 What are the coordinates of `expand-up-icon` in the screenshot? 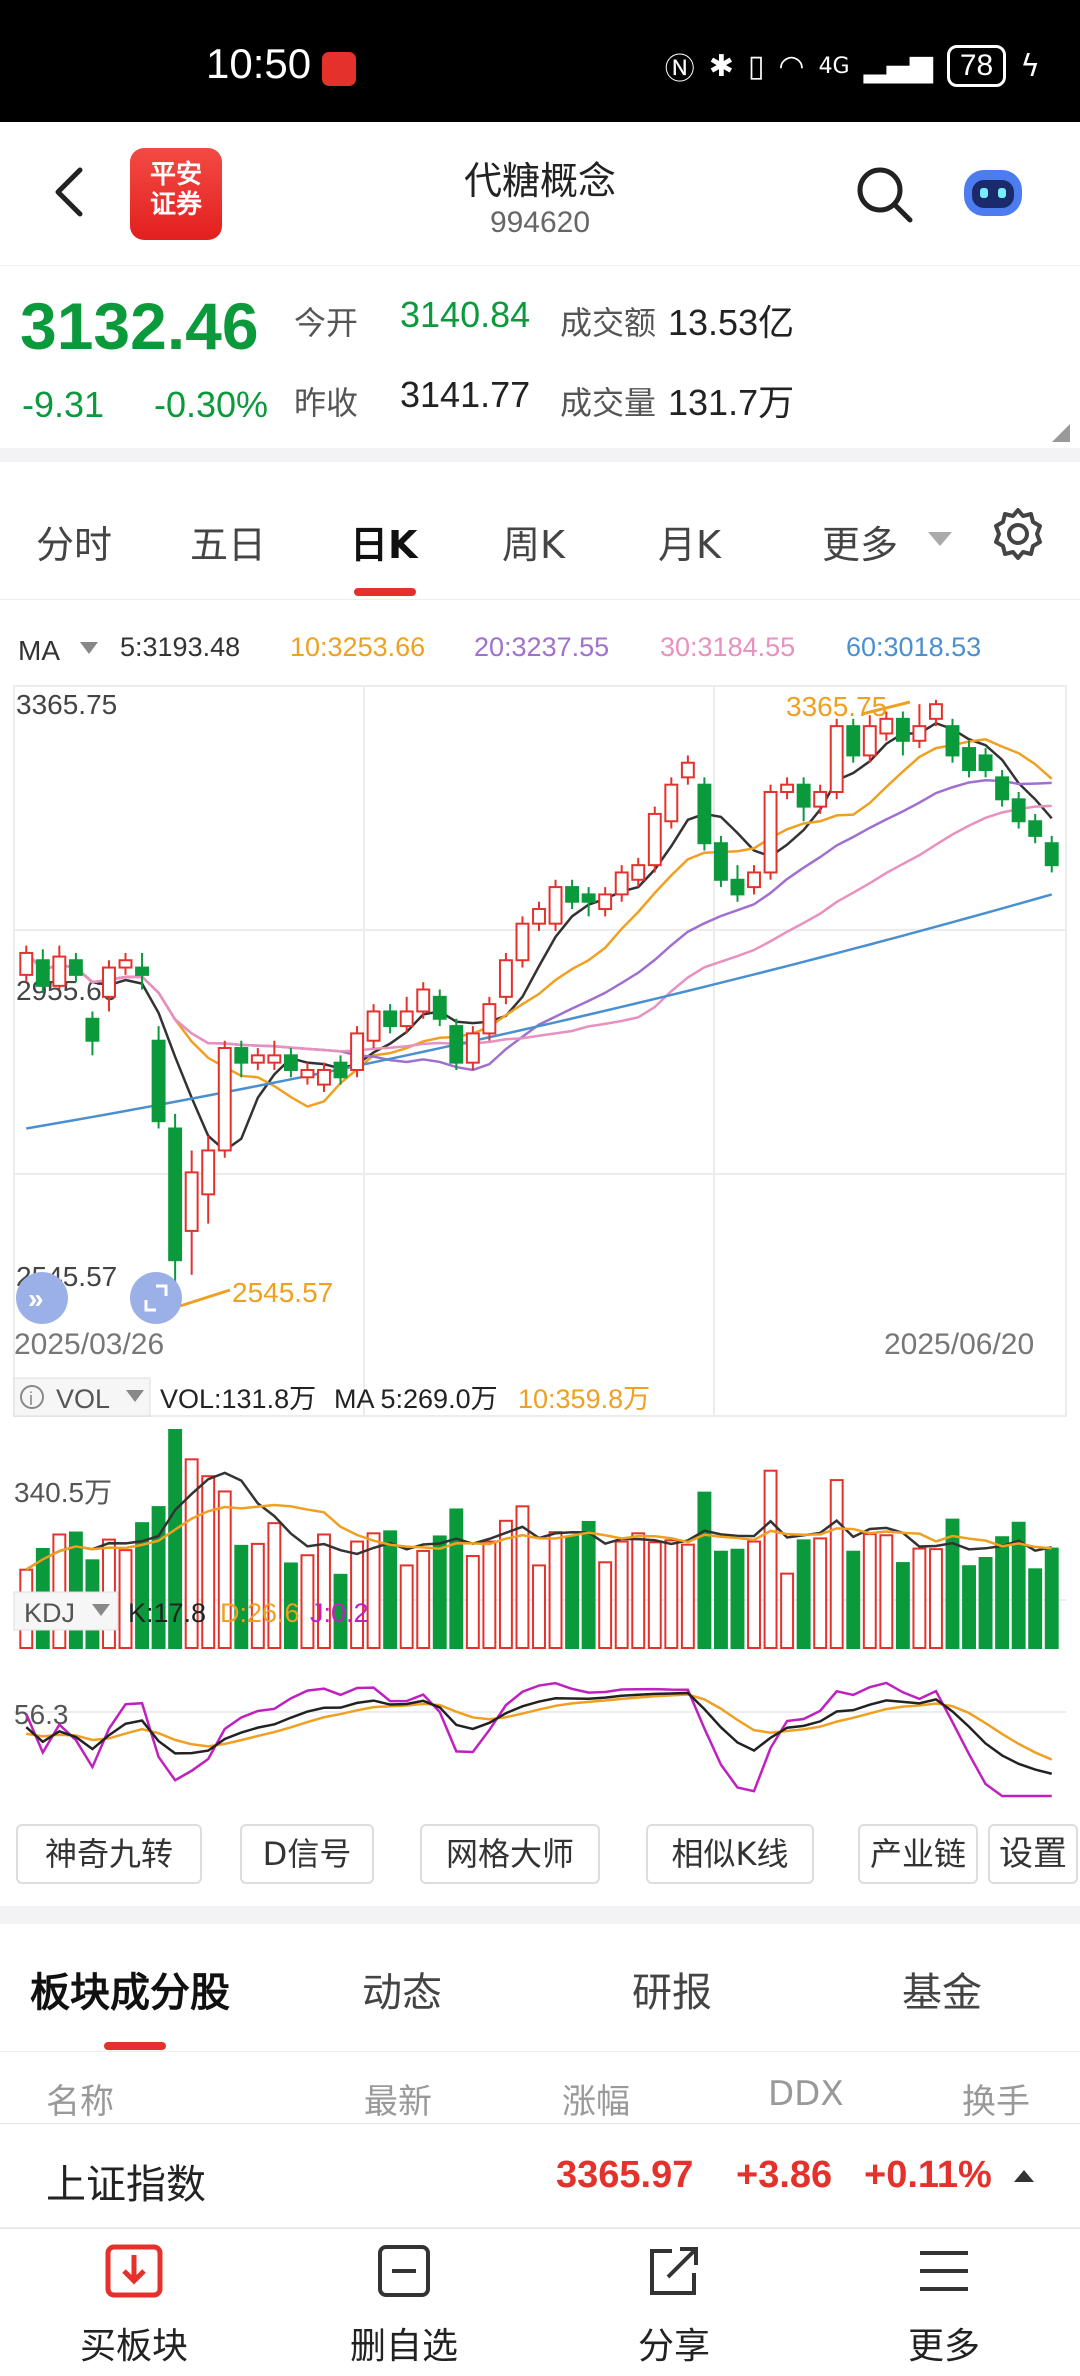 It's located at (1024, 2176).